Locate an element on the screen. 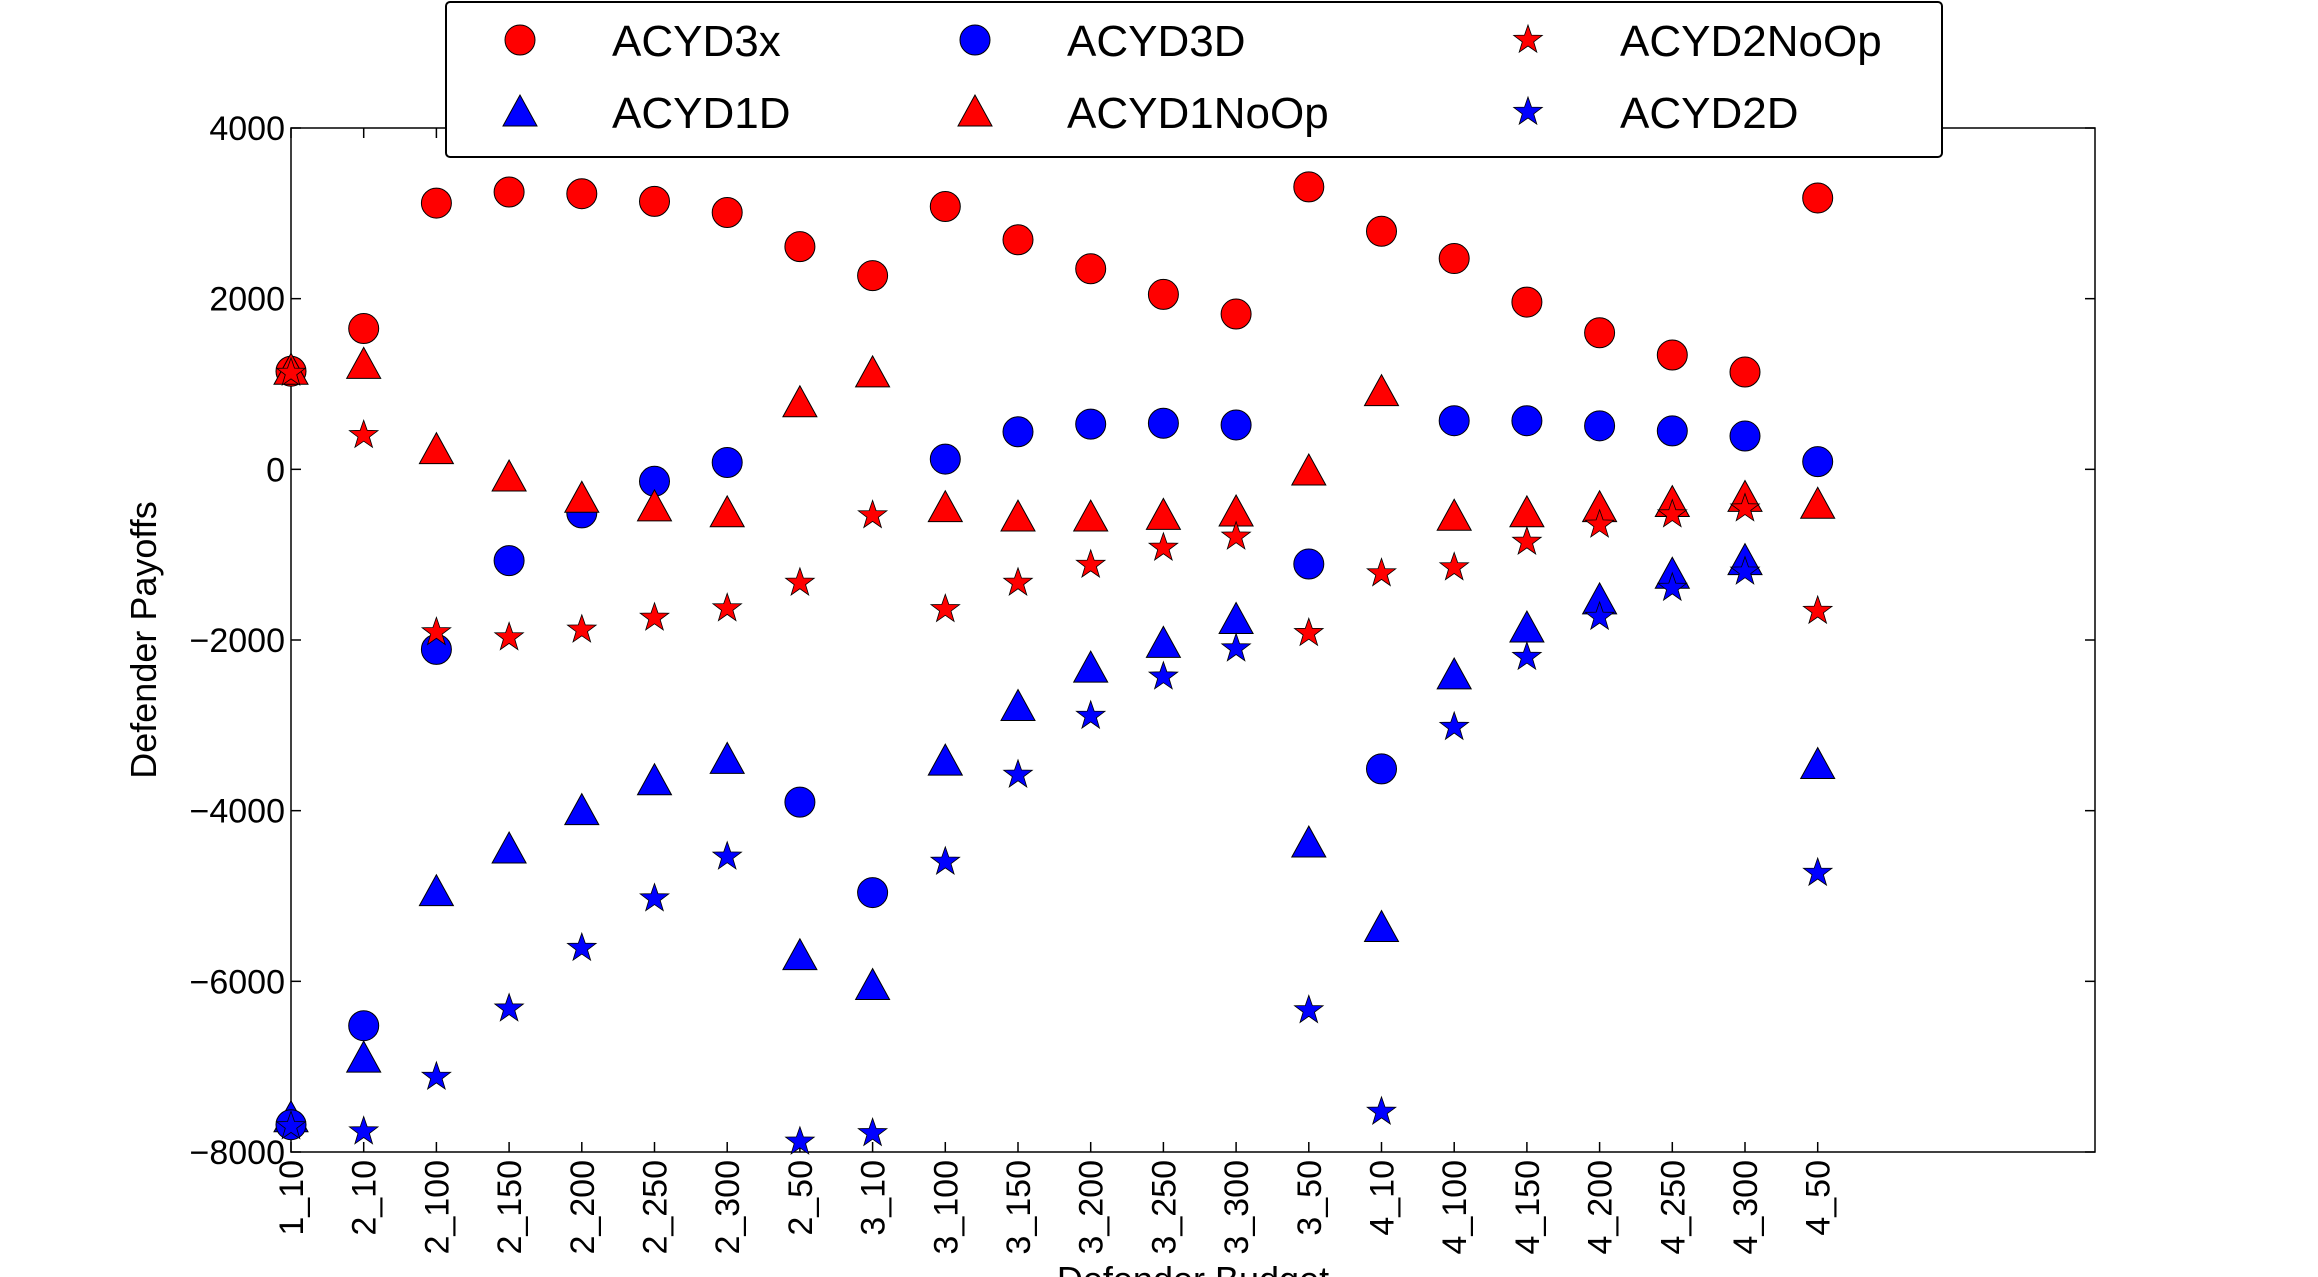 The image size is (2318, 1277). x-tick-label: 4_250 is located at coordinates (1673, 1207).